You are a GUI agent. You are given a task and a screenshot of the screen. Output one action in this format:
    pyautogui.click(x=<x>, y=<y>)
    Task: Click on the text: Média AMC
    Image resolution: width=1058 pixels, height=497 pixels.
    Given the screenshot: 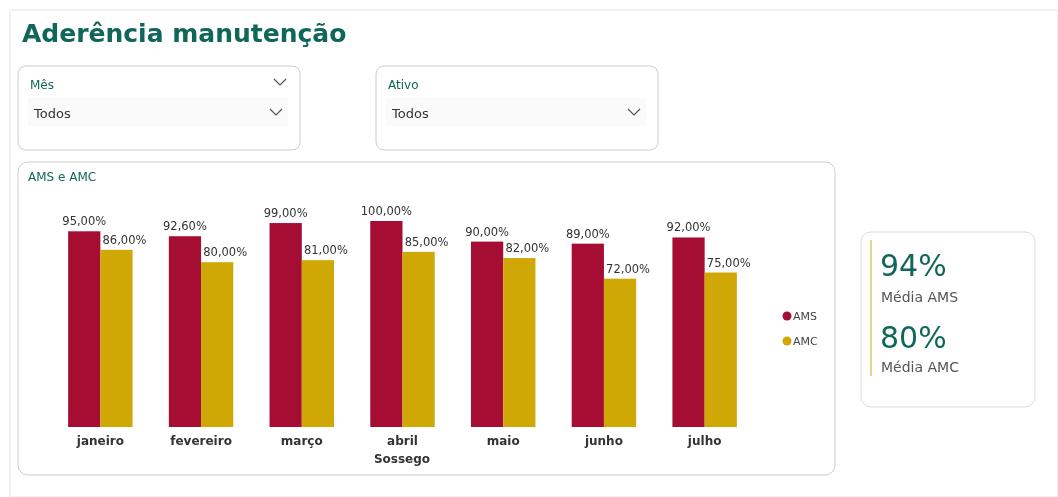 What is the action you would take?
    pyautogui.click(x=920, y=367)
    